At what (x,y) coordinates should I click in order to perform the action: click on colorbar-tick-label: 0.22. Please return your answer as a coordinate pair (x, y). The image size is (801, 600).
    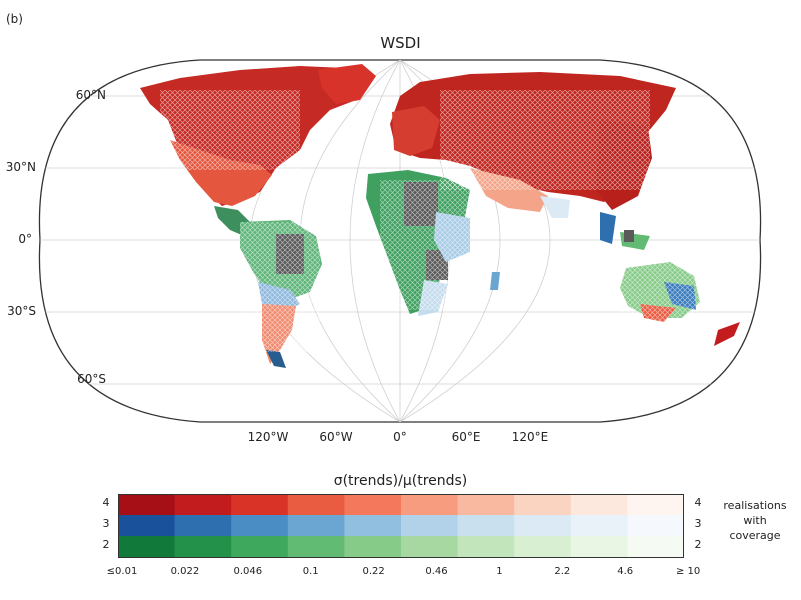
    Looking at the image, I should click on (373, 571).